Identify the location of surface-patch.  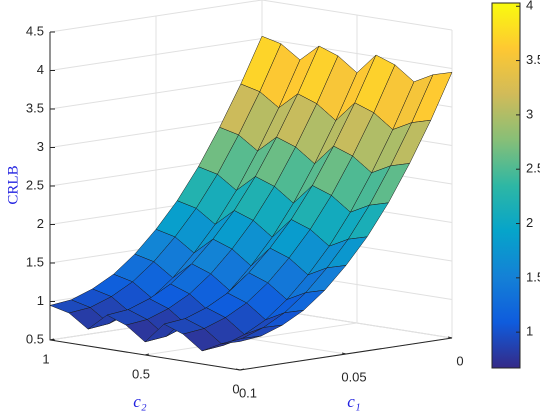
(241, 340).